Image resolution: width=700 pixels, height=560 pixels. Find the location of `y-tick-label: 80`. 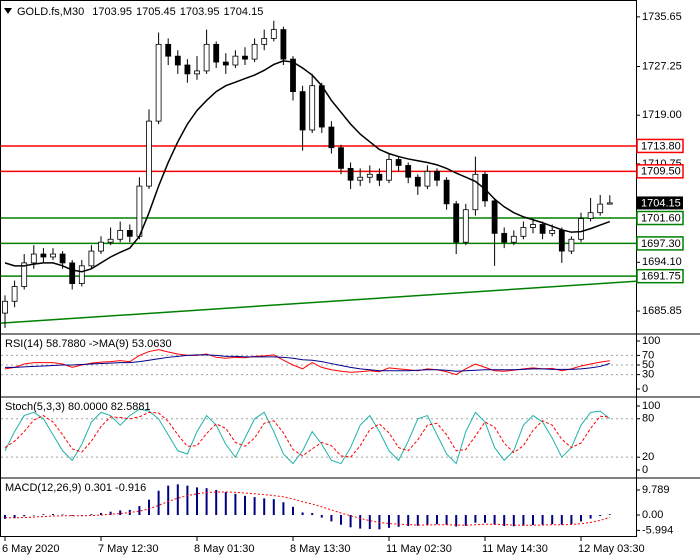

y-tick-label: 80 is located at coordinates (648, 419).